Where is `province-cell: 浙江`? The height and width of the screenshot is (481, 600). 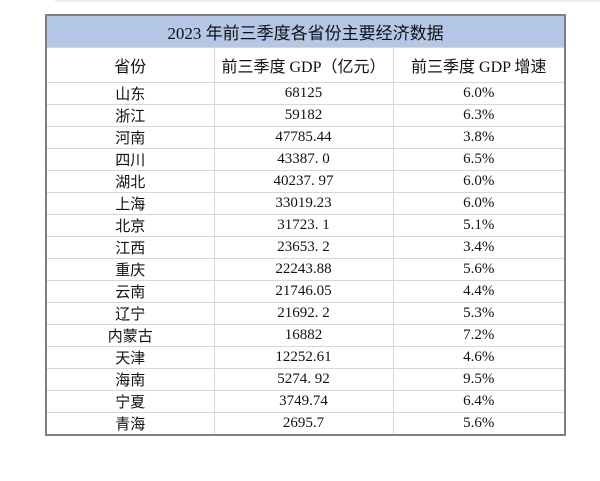 province-cell: 浙江 is located at coordinates (130, 115).